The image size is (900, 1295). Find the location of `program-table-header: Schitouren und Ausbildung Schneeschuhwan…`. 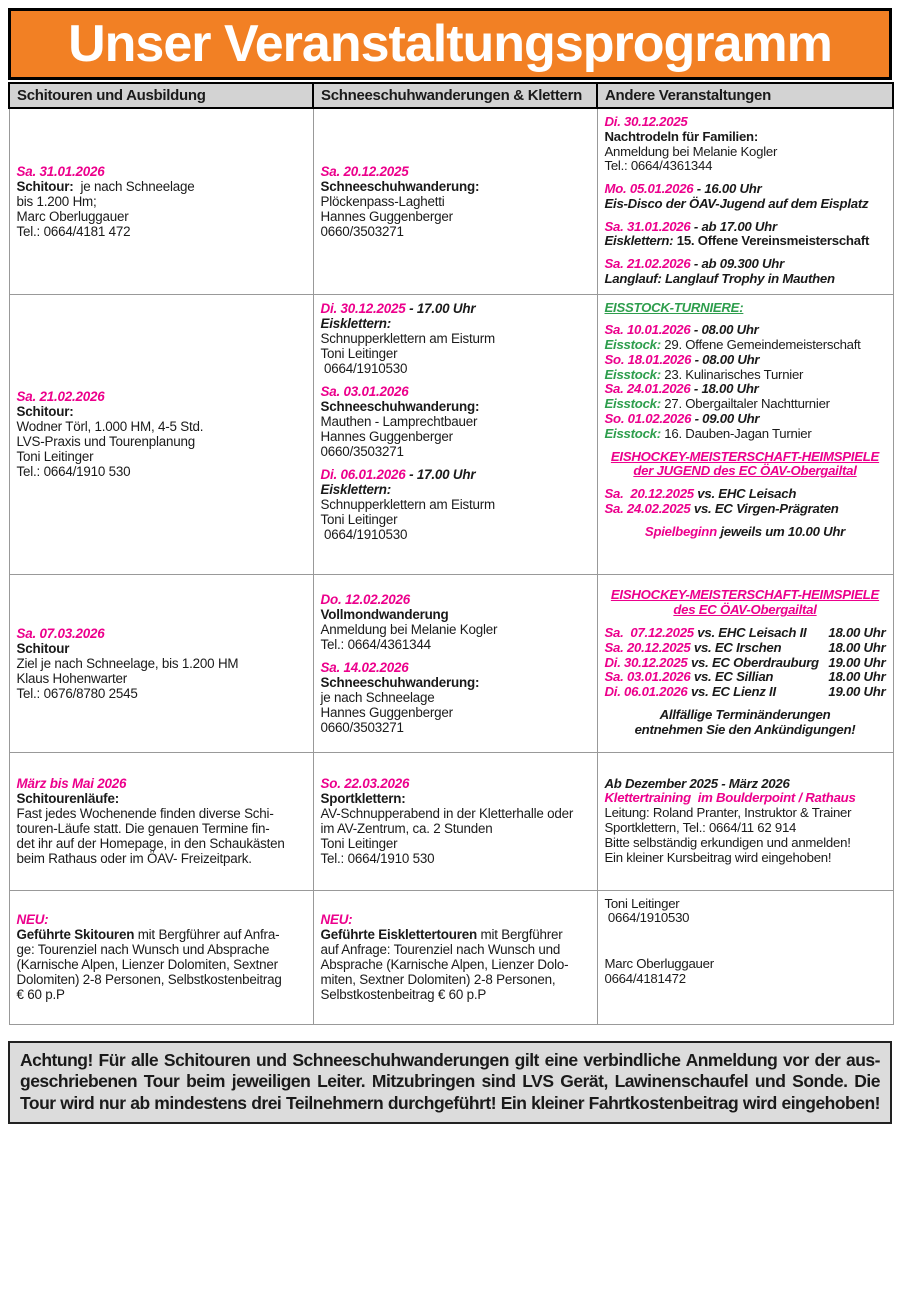

program-table-header: Schitouren und Ausbildung Schneeschuhwan… is located at coordinates (451, 95).